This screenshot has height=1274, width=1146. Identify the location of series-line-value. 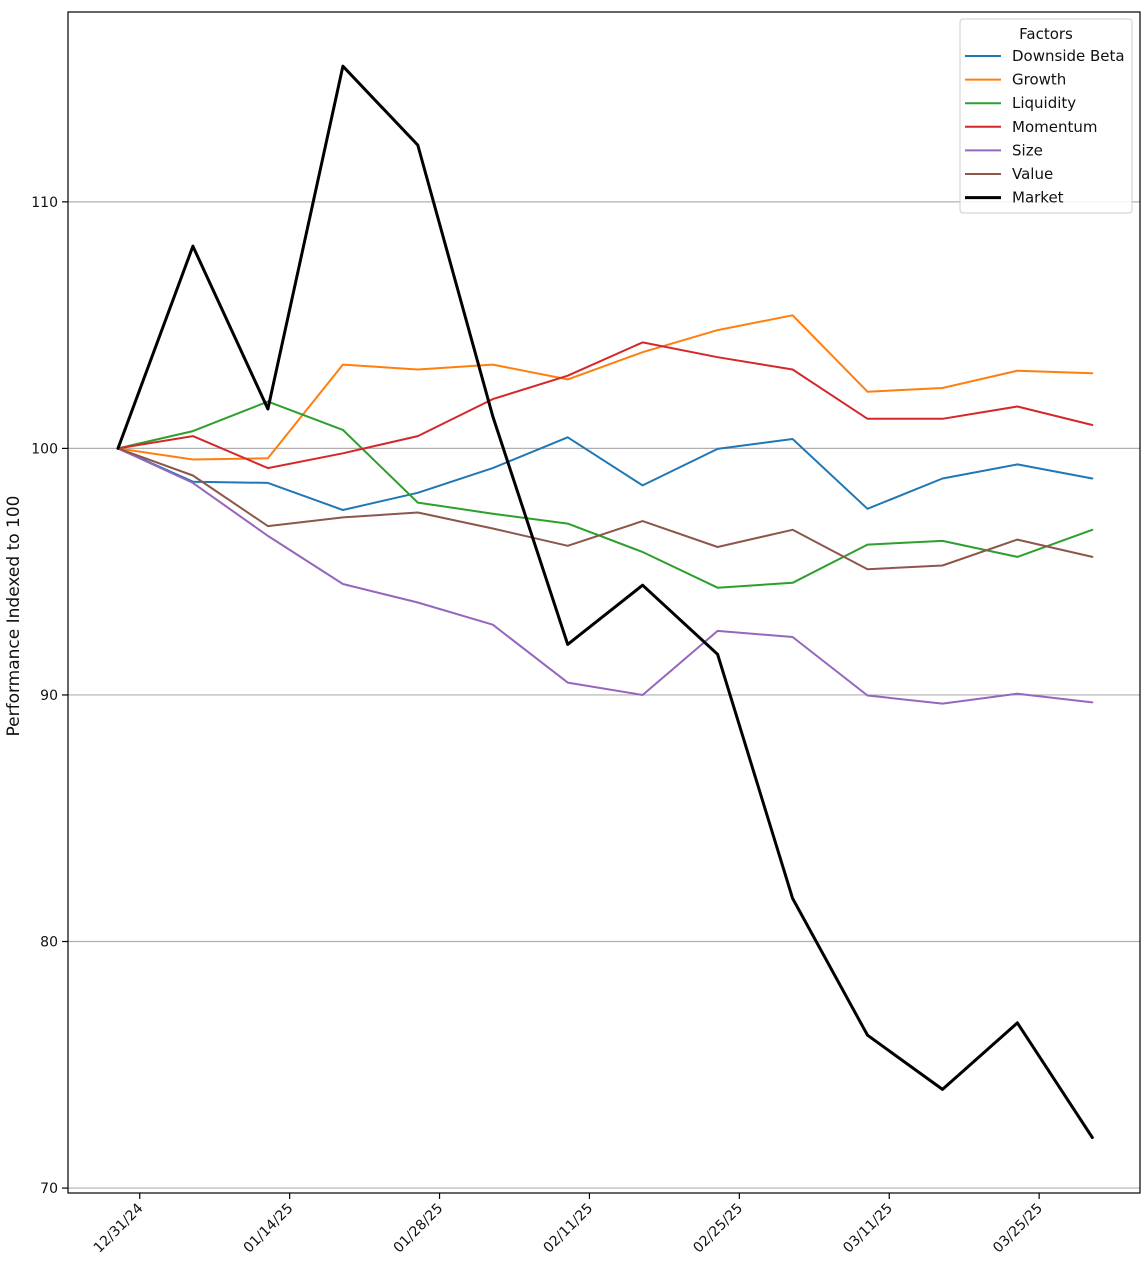
(605, 509).